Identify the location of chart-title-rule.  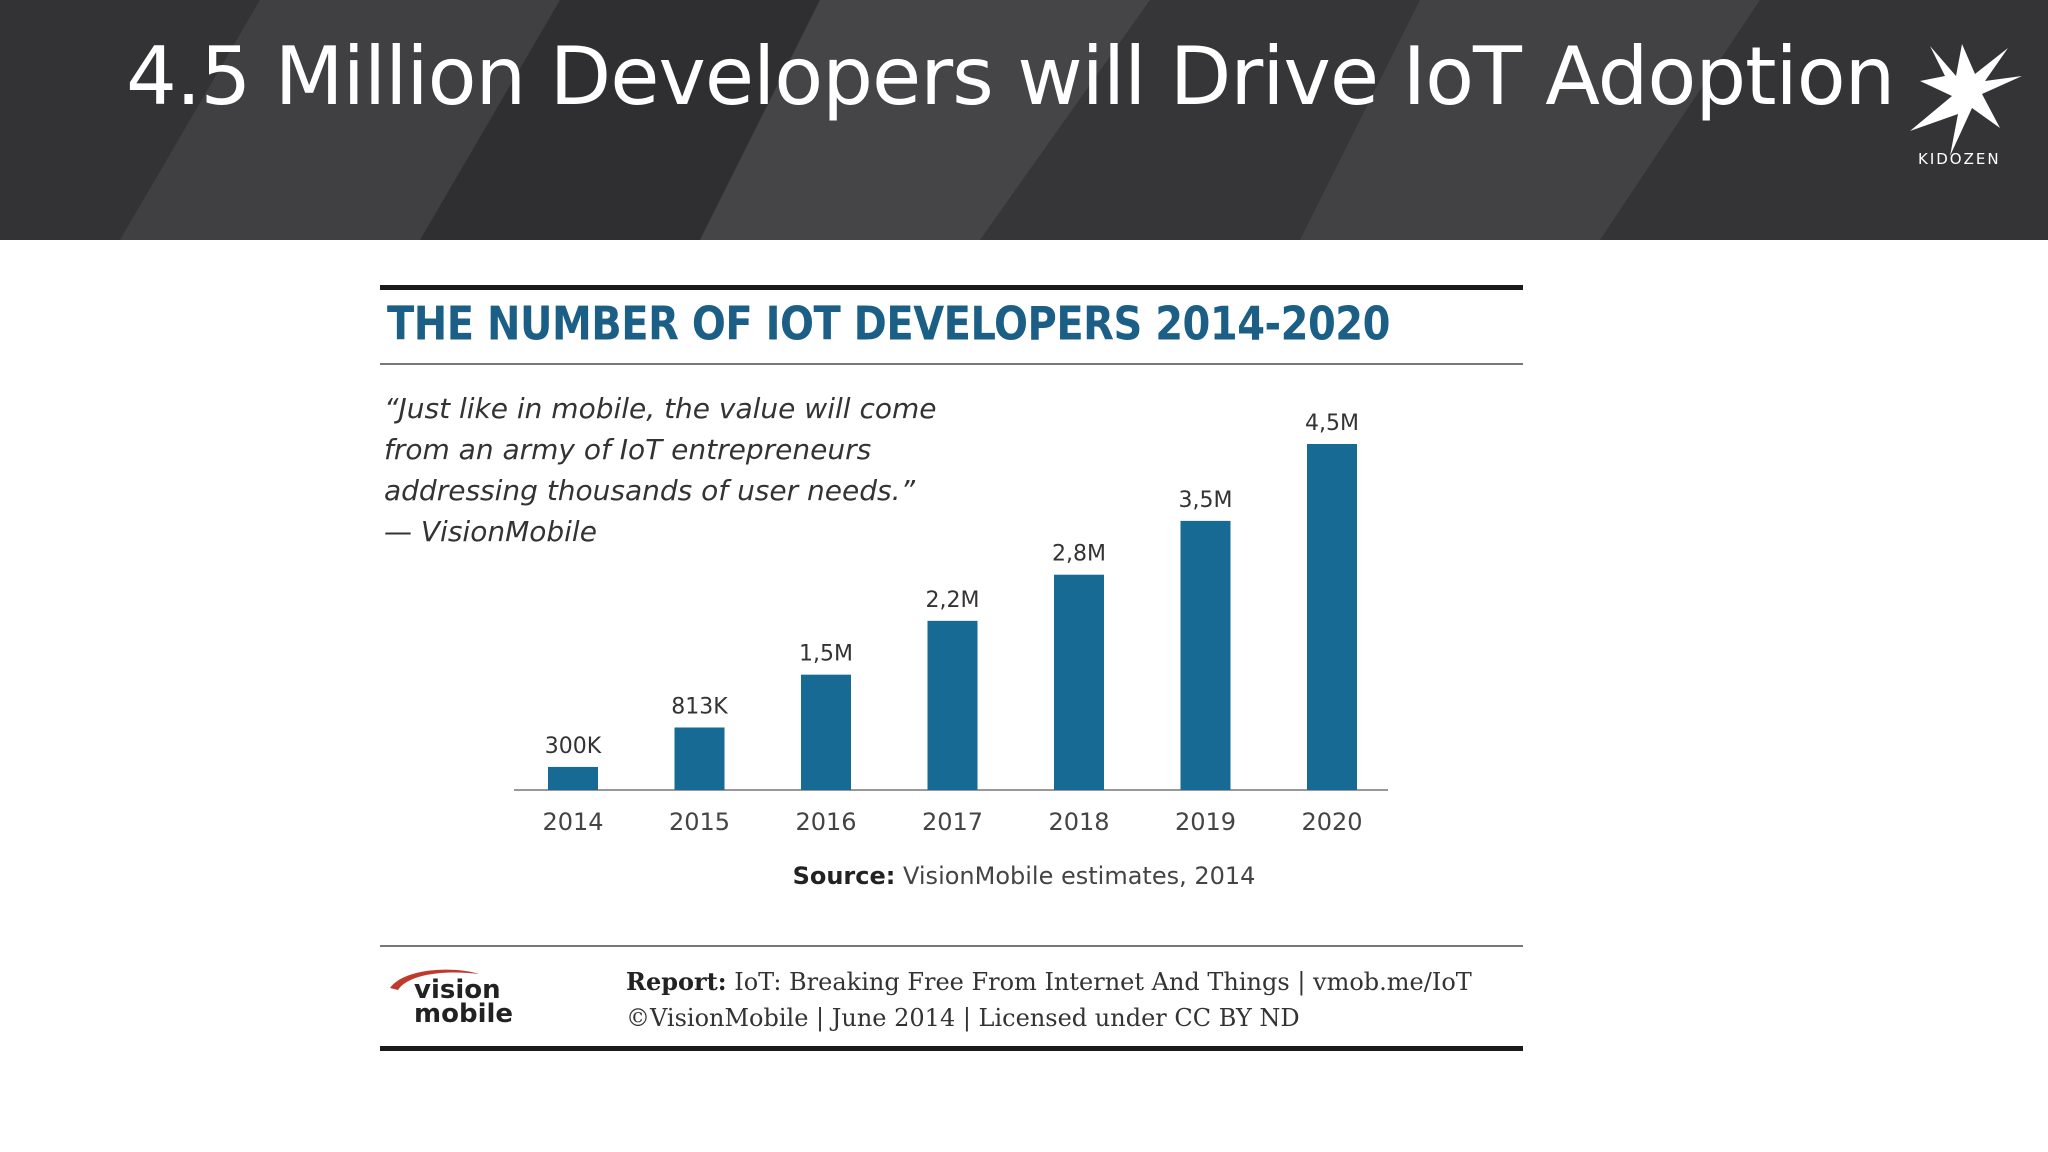
(951, 364).